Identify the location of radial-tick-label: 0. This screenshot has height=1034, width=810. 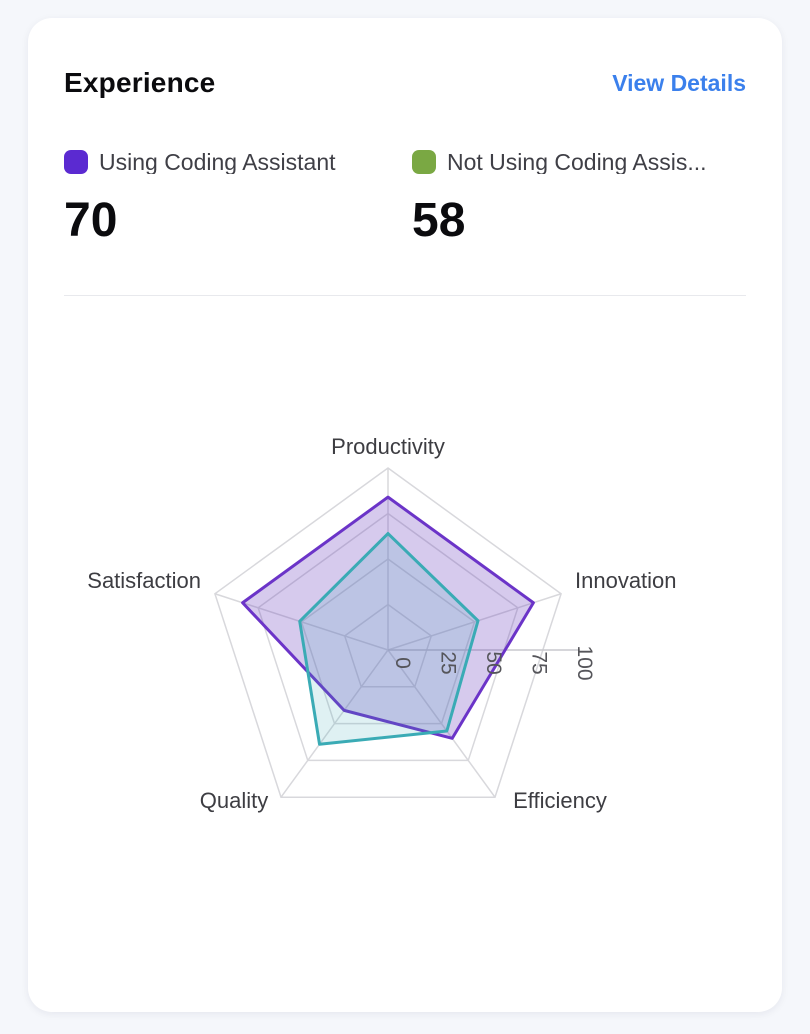
(402, 663).